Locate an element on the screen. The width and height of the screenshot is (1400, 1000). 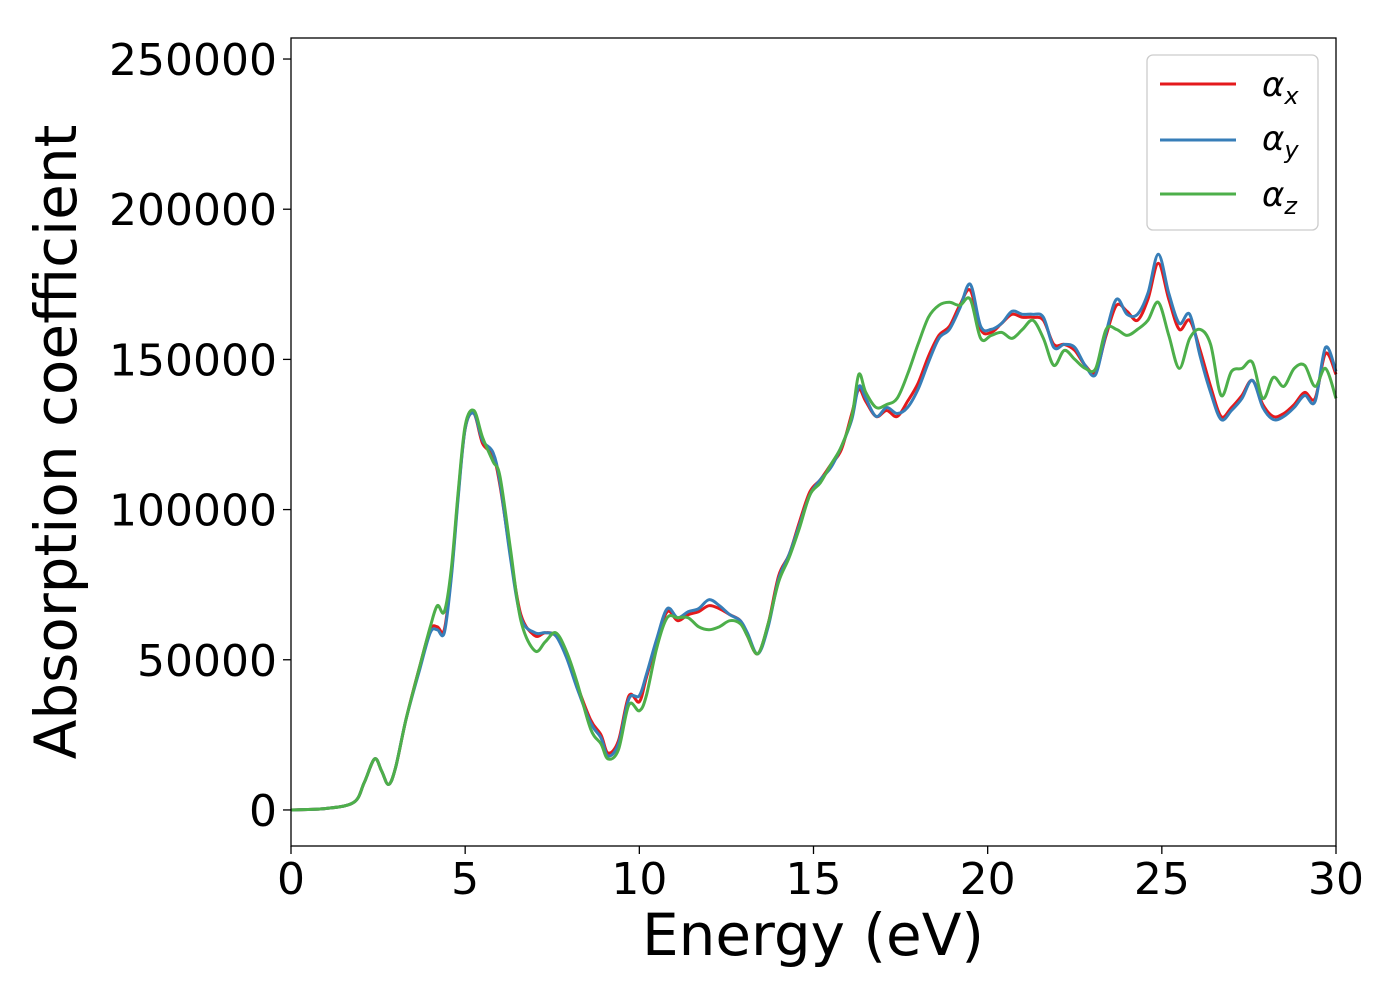
y-tick-label: 50000 is located at coordinates (207, 661).